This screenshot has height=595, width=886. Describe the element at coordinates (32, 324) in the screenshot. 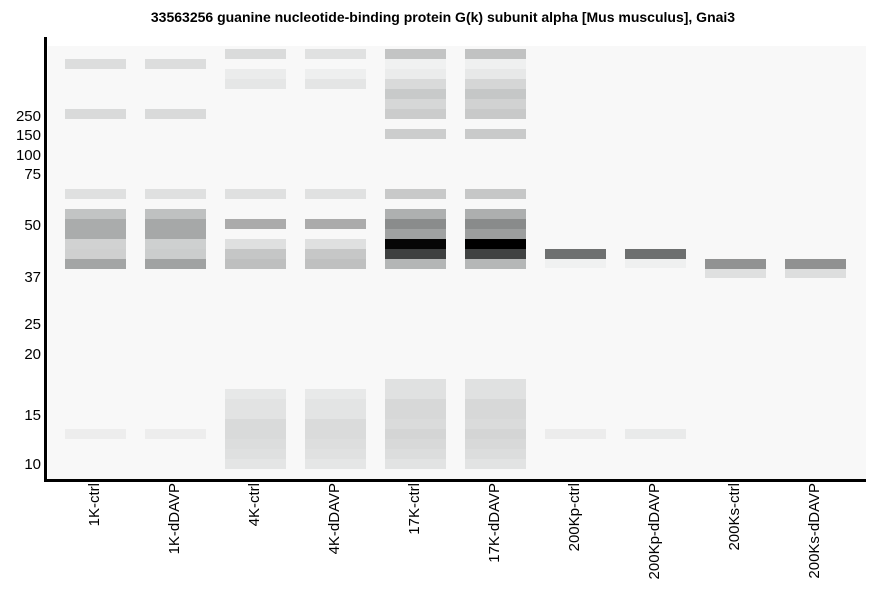

I see `y-axis-tick-label: 25` at that location.